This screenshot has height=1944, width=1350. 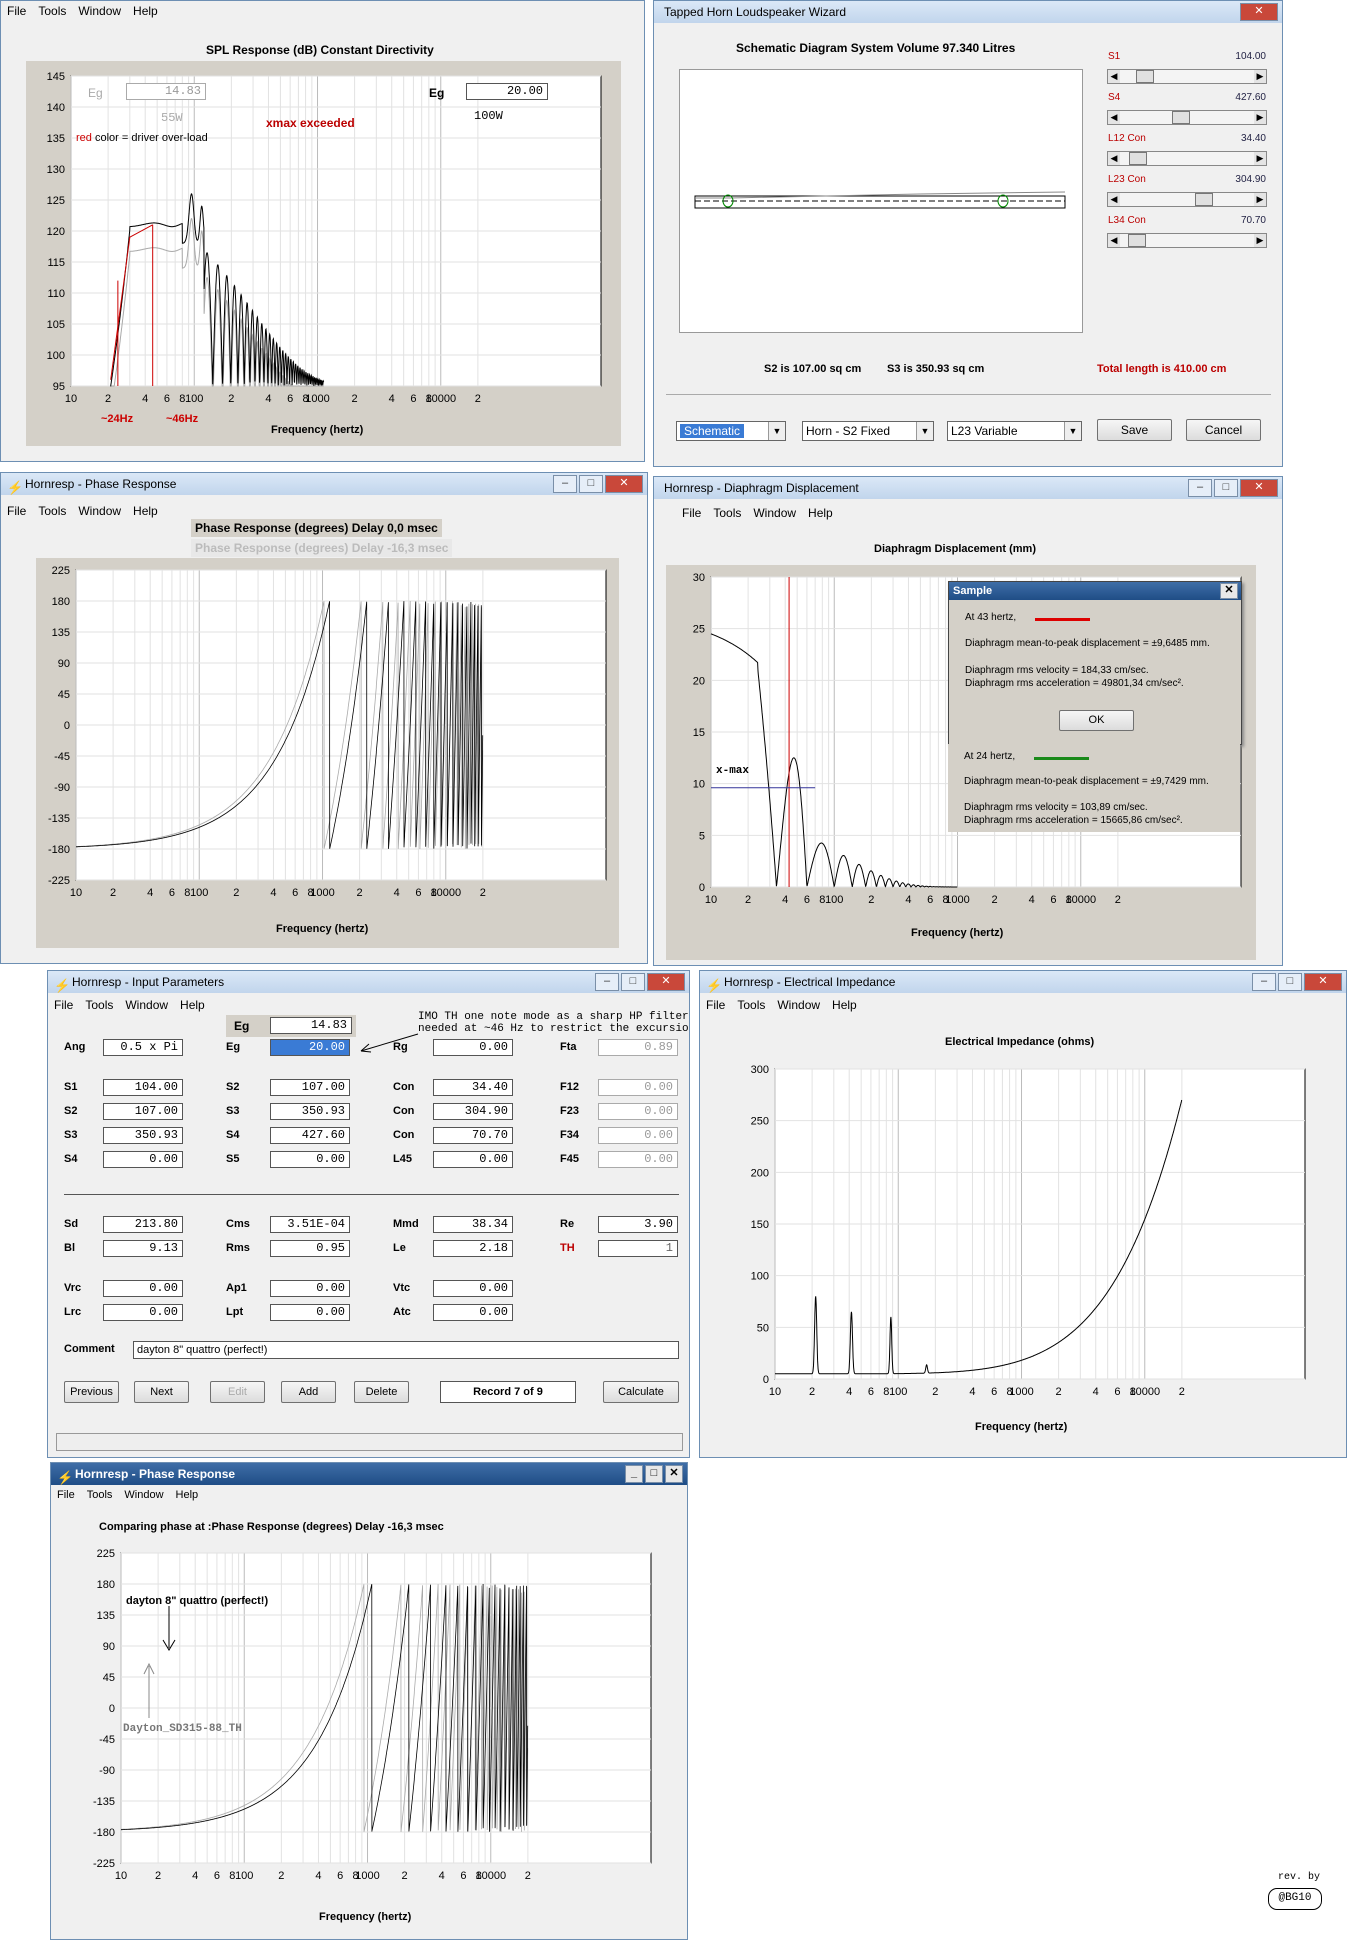 I want to click on view-combo: Schematic ▼, so click(x=731, y=431).